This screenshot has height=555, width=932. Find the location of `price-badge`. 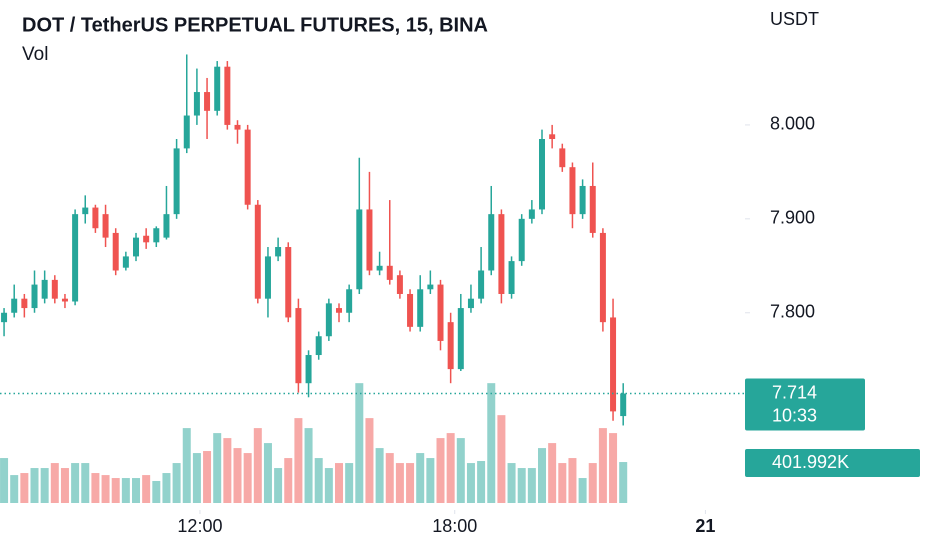

price-badge is located at coordinates (805, 404).